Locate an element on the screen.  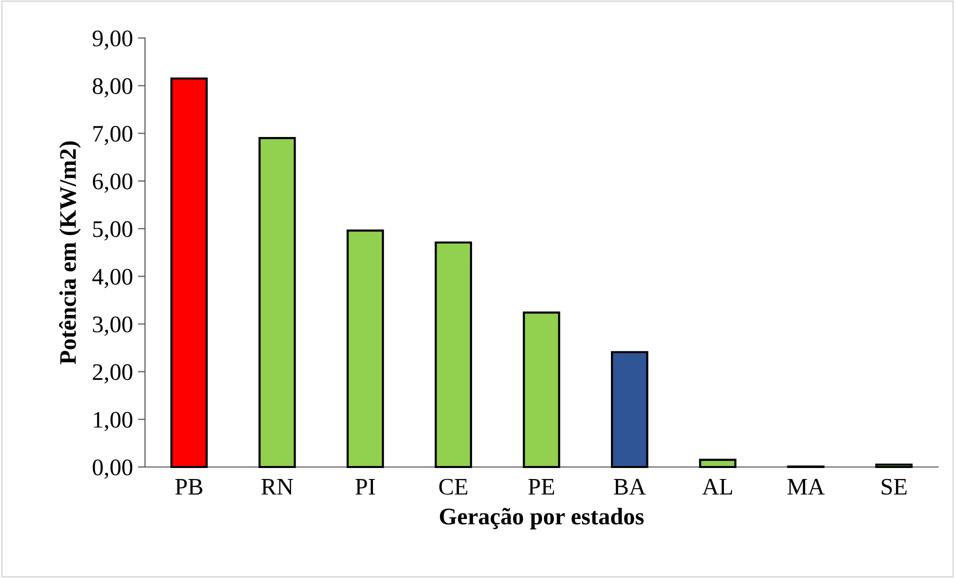
y-tick-label: 5,00 is located at coordinates (112, 230).